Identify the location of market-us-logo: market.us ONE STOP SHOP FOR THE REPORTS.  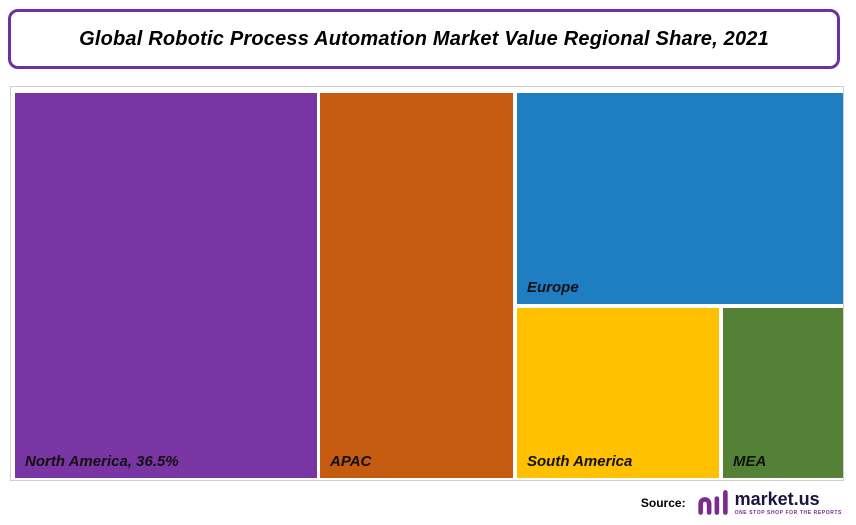
(769, 502).